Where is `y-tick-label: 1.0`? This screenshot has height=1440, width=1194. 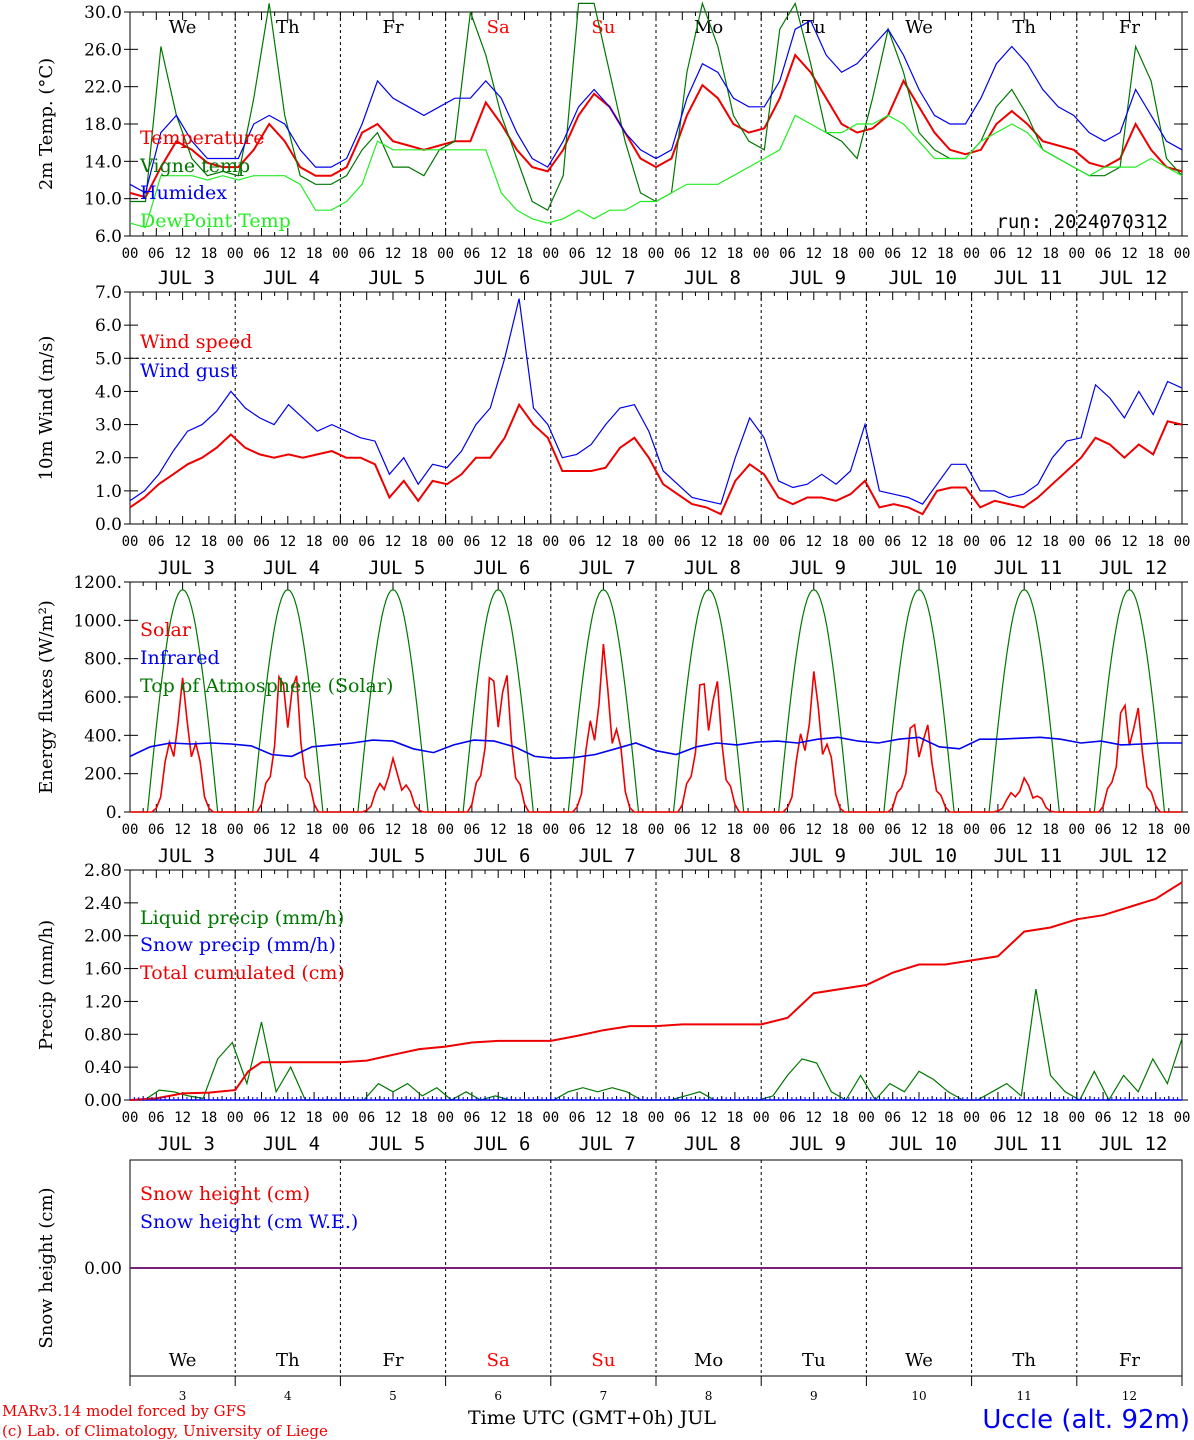 y-tick-label: 1.0 is located at coordinates (108, 492).